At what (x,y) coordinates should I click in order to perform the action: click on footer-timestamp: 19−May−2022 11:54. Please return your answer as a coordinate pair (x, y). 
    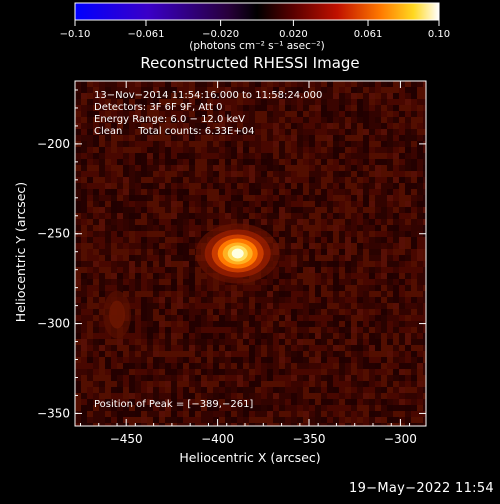
    Looking at the image, I should click on (421, 488).